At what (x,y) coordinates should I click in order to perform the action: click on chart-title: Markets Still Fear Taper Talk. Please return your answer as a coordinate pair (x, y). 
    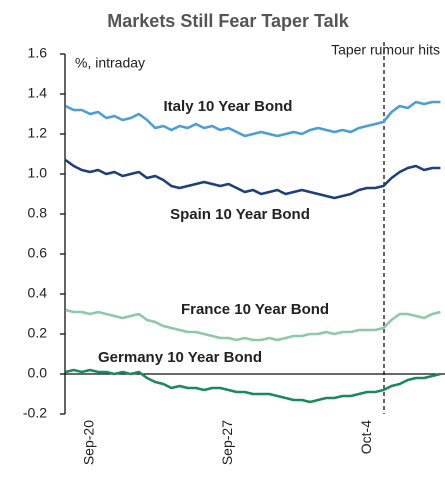
    Looking at the image, I should click on (228, 21).